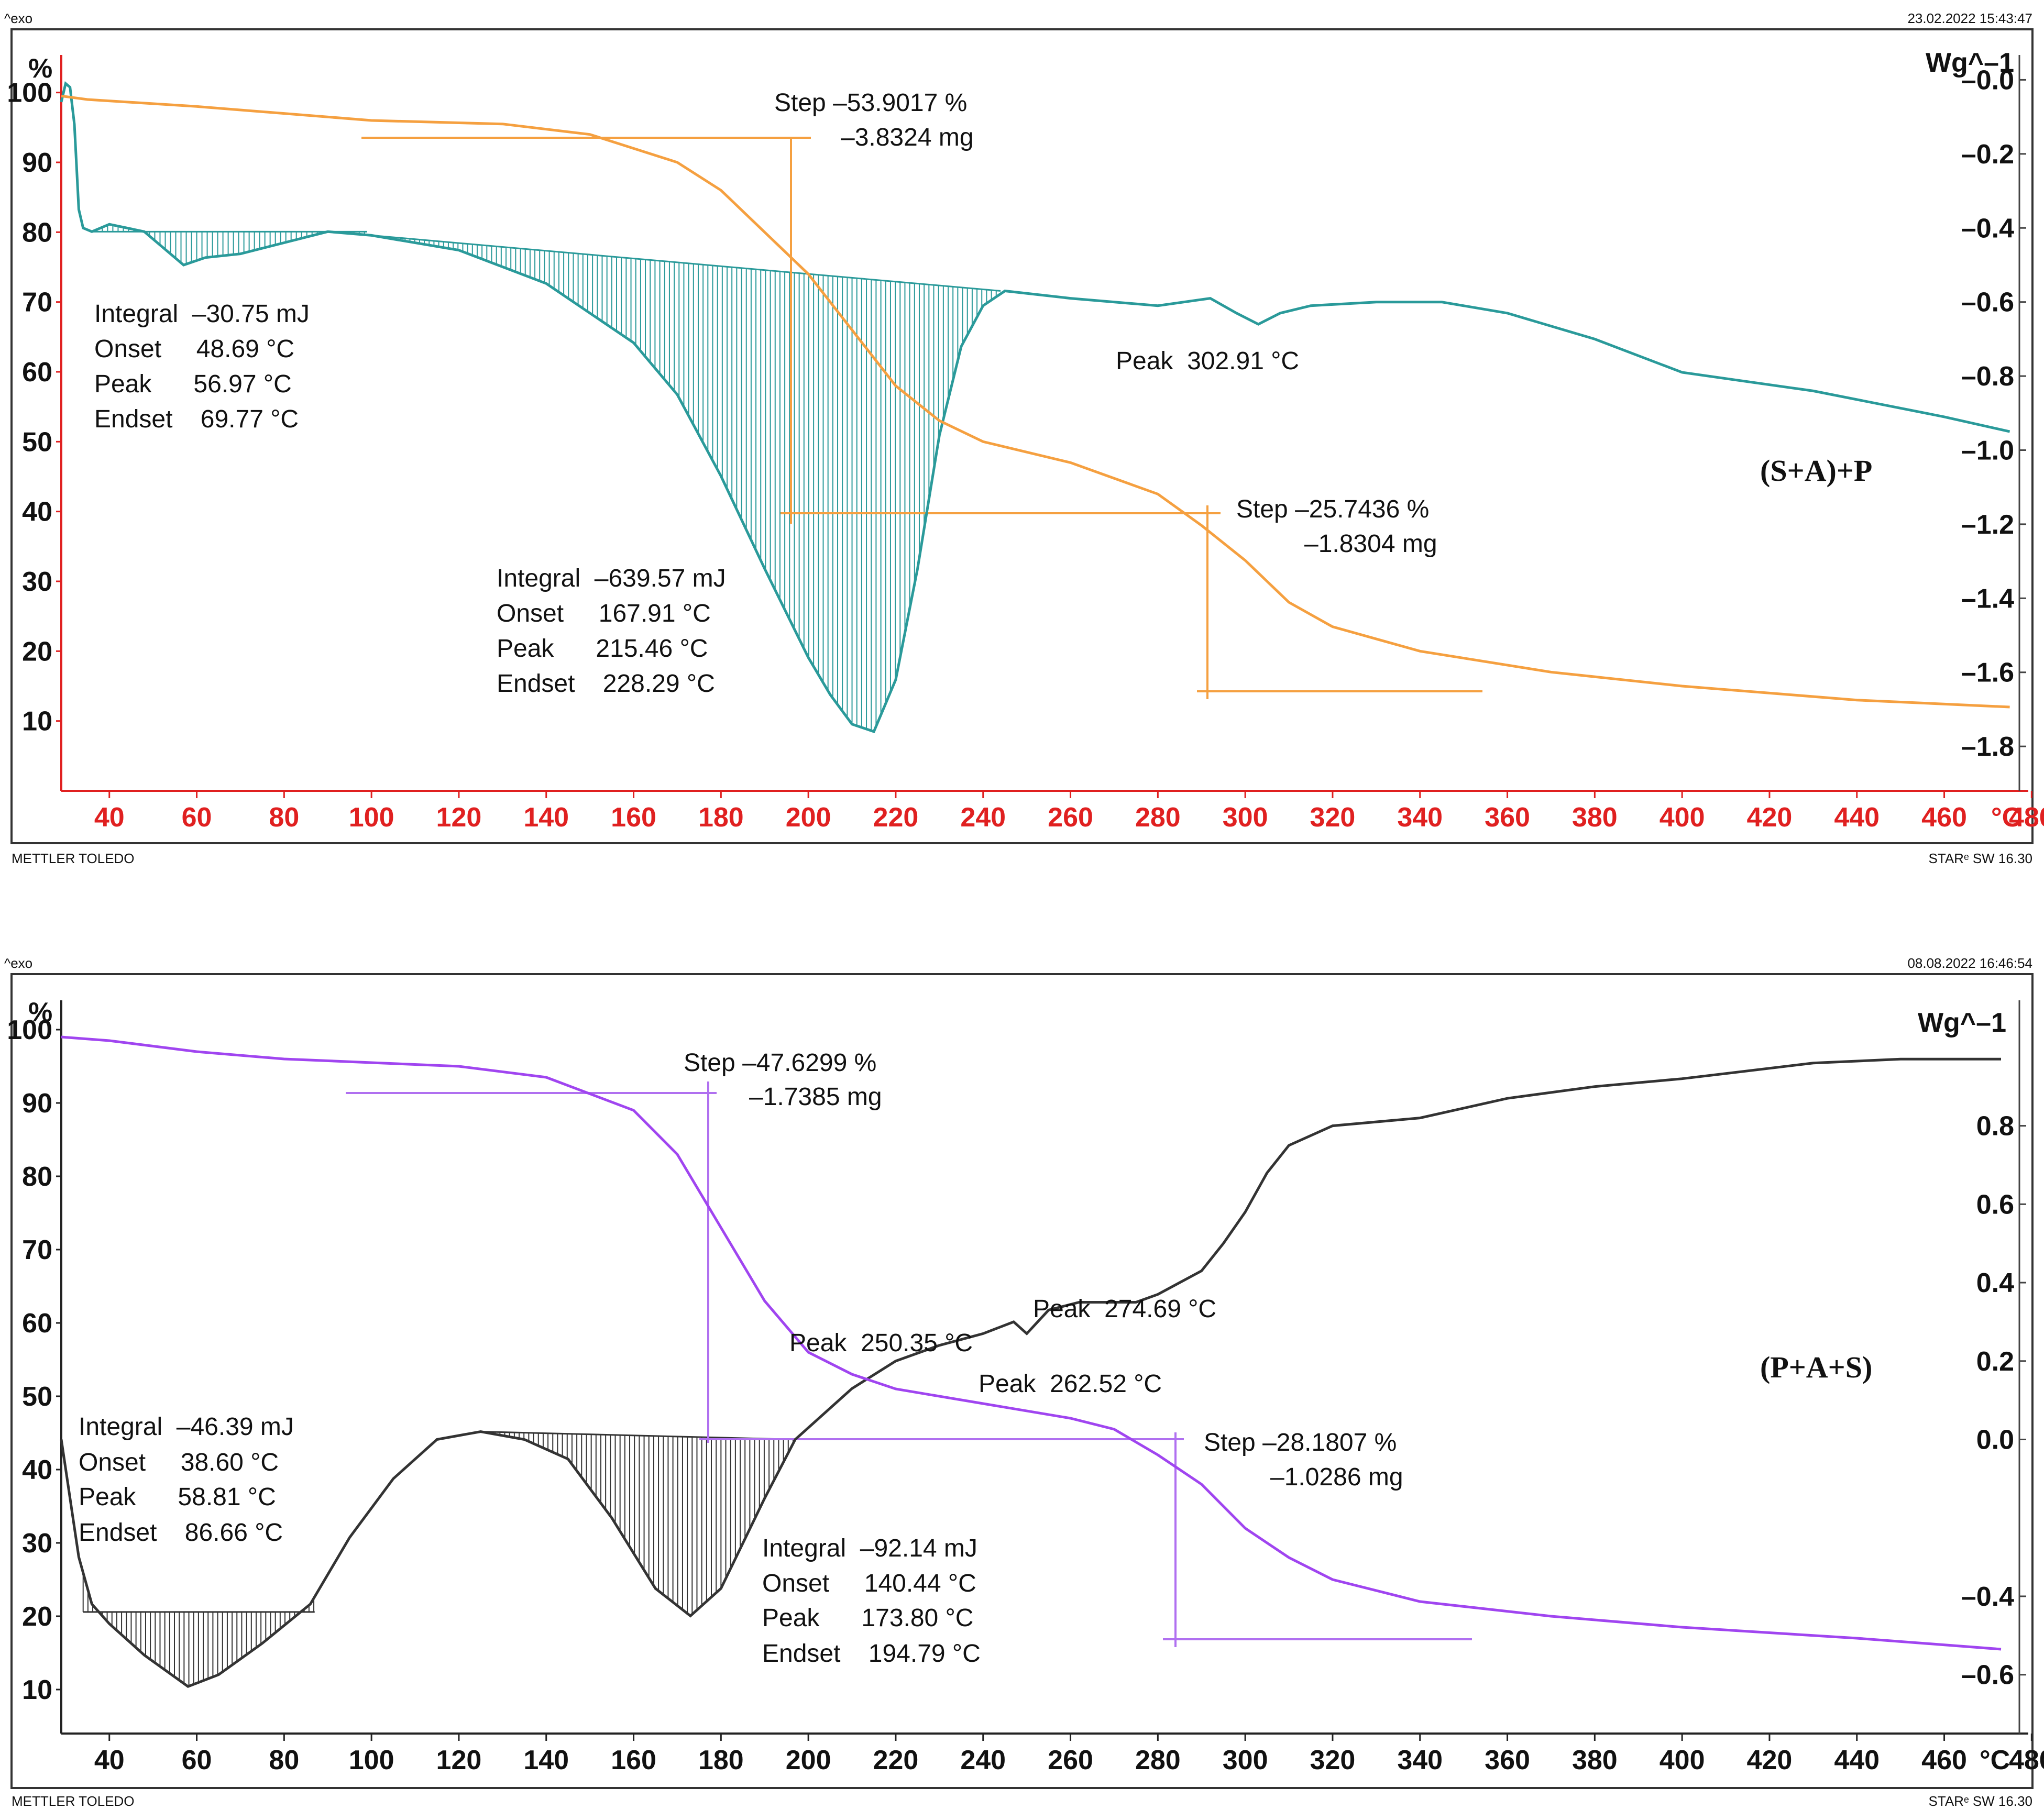 This screenshot has height=1810, width=2044. I want to click on sample-label: (P+A+S), so click(1816, 1367).